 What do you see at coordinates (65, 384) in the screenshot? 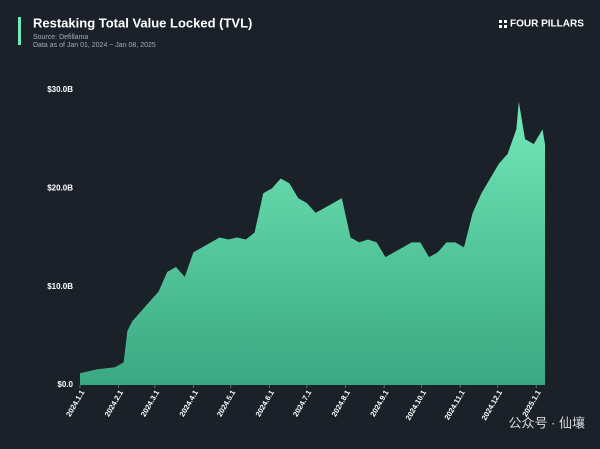
I see `y-tick-label: $0.0` at bounding box center [65, 384].